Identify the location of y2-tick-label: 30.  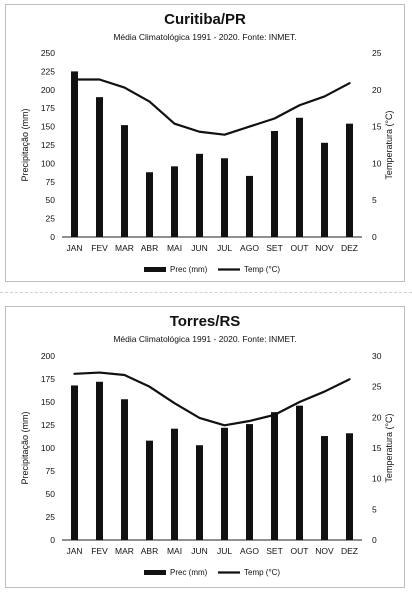
(377, 356).